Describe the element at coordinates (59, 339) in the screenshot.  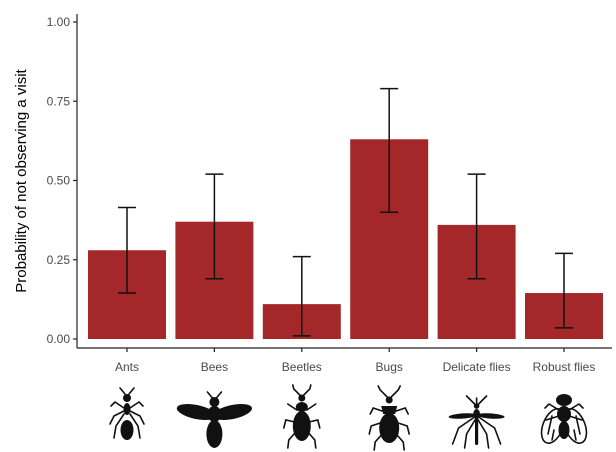
I see `y-tick-label: 0.00` at that location.